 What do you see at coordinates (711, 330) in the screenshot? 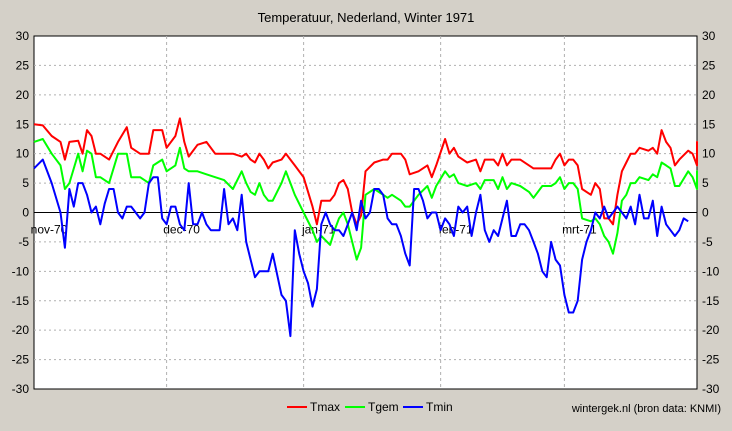
I see `y-tick-label-right: -20` at bounding box center [711, 330].